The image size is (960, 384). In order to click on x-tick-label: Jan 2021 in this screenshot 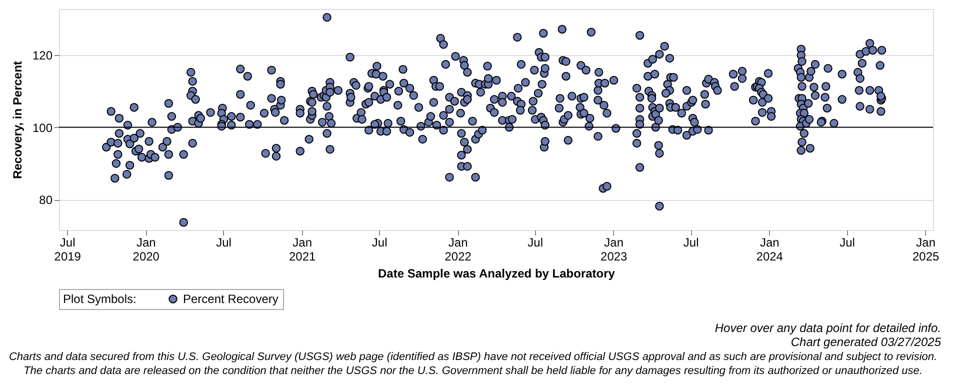, I will do `click(302, 250)`.